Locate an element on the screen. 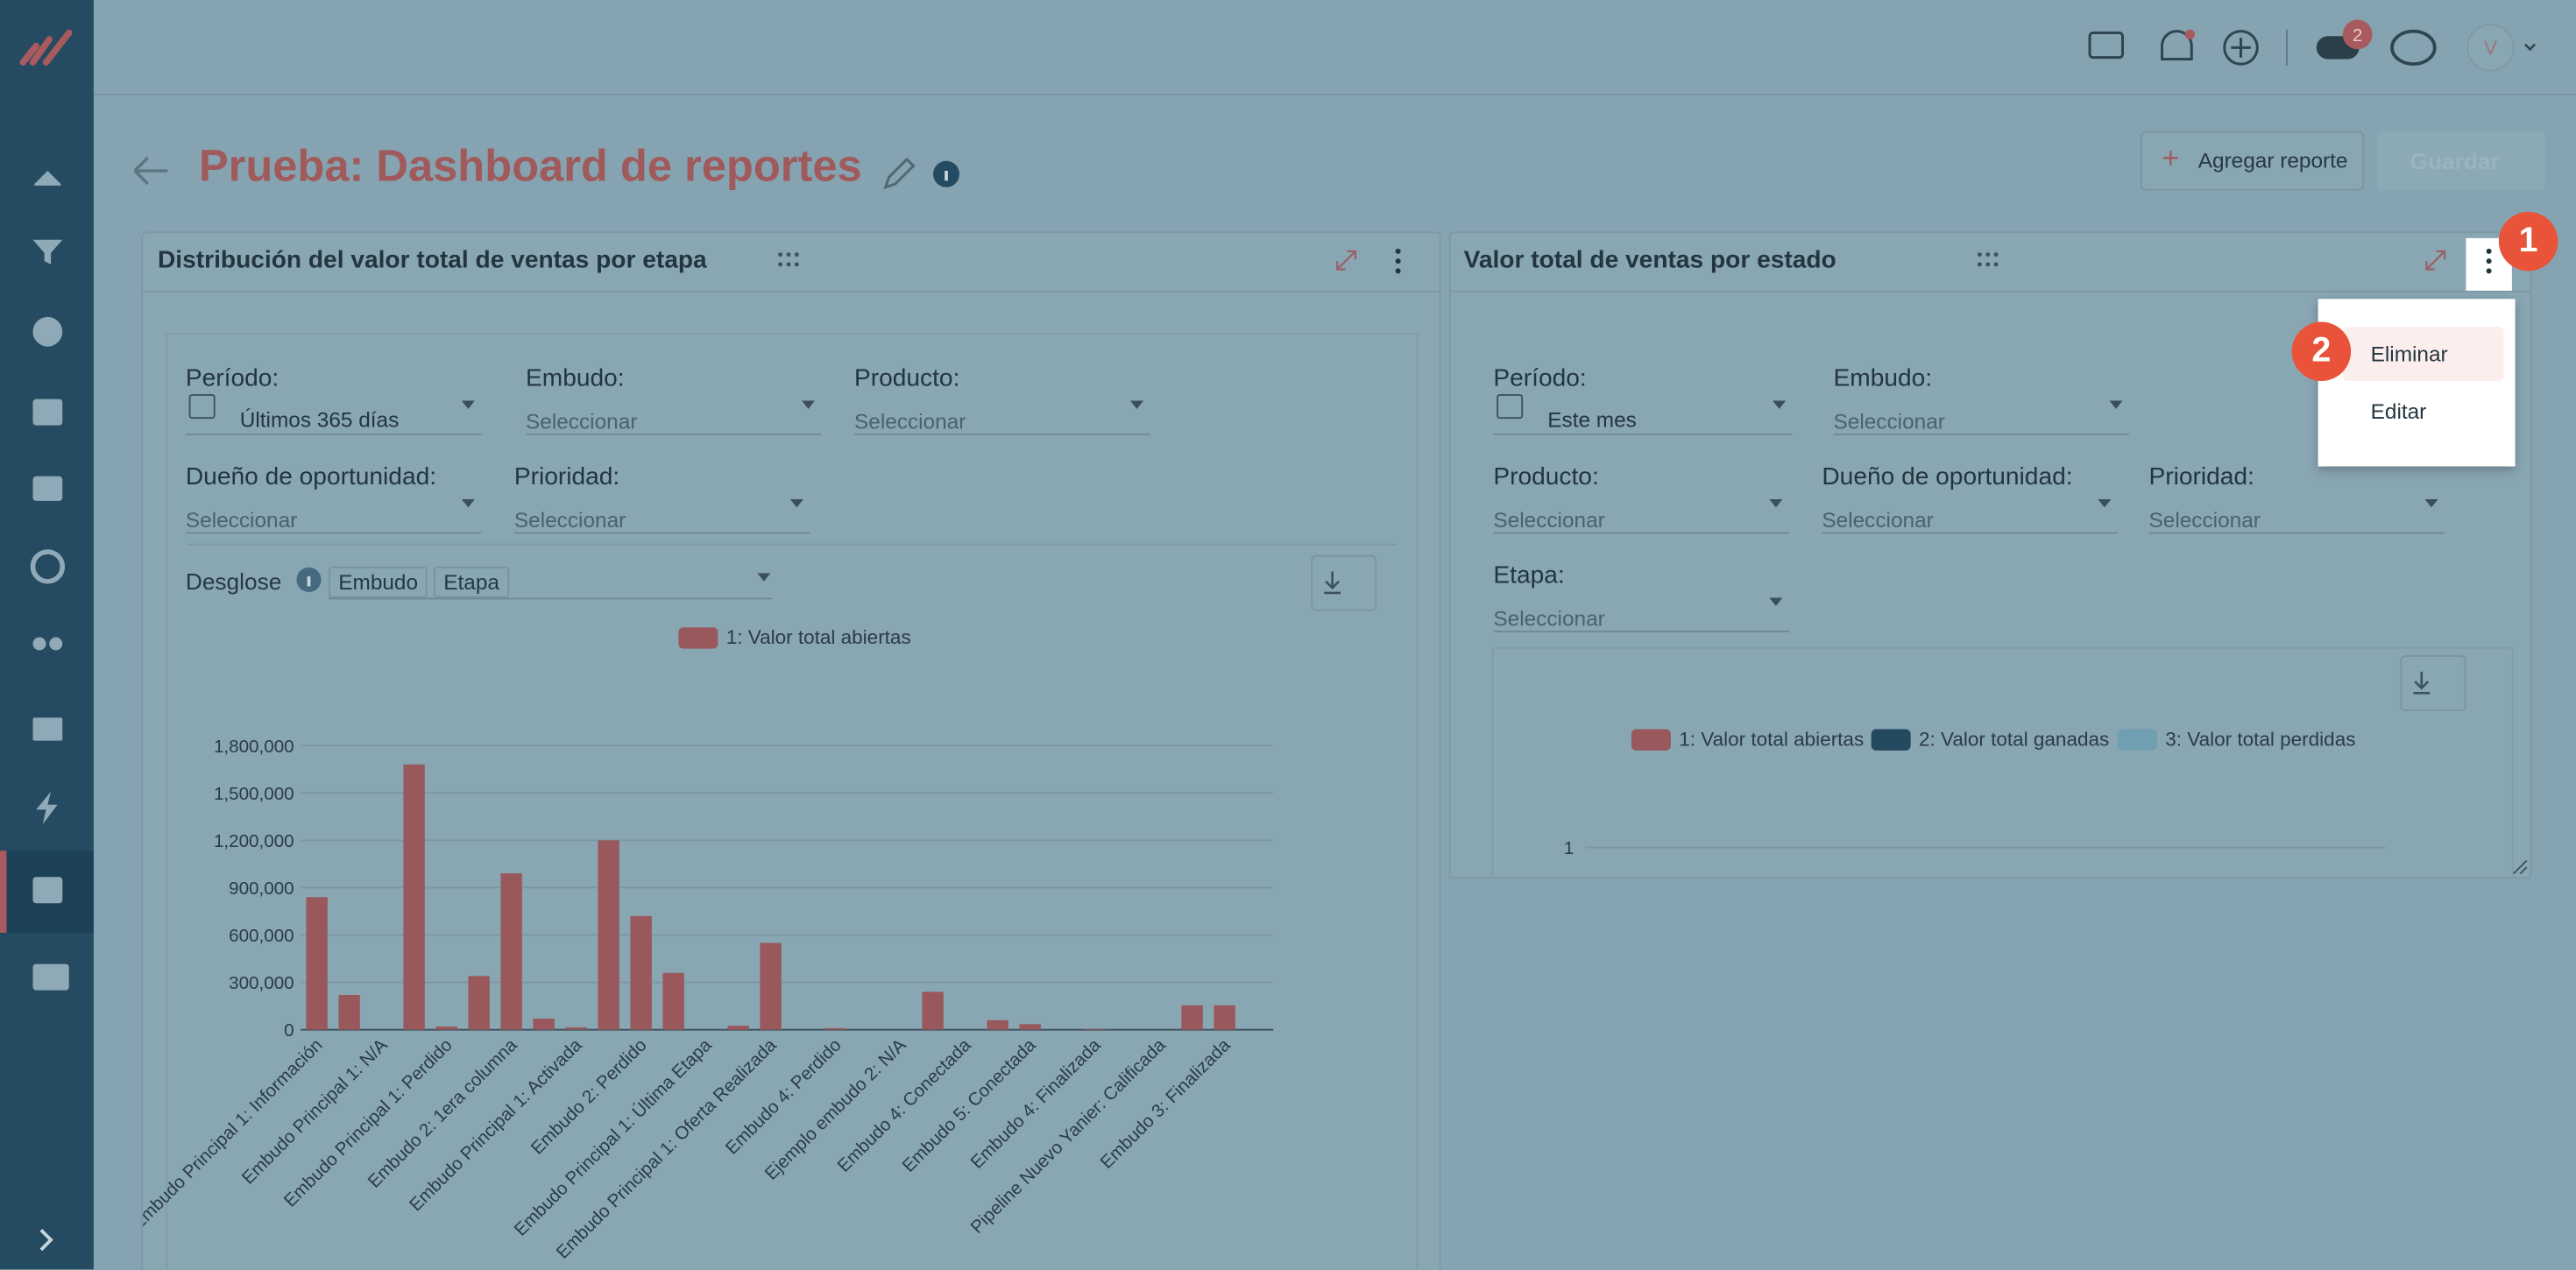  menu-item-edit: Editar is located at coordinates (2398, 411).